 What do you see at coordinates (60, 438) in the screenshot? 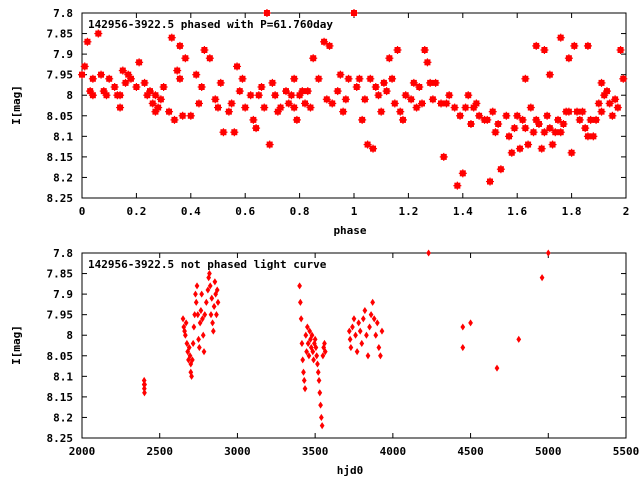
I see `y-tick-label: 8.25` at bounding box center [60, 438].